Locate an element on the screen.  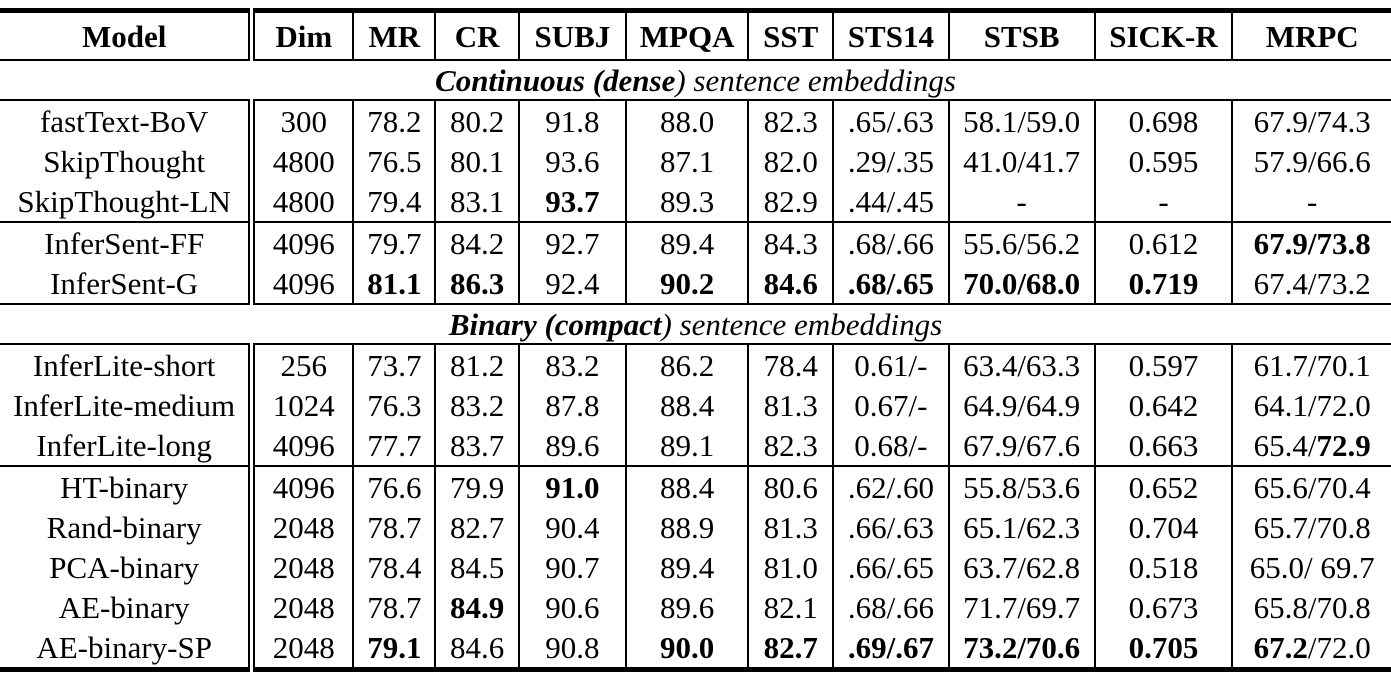
value-cell-mpqa: 90.2 is located at coordinates (686, 283).